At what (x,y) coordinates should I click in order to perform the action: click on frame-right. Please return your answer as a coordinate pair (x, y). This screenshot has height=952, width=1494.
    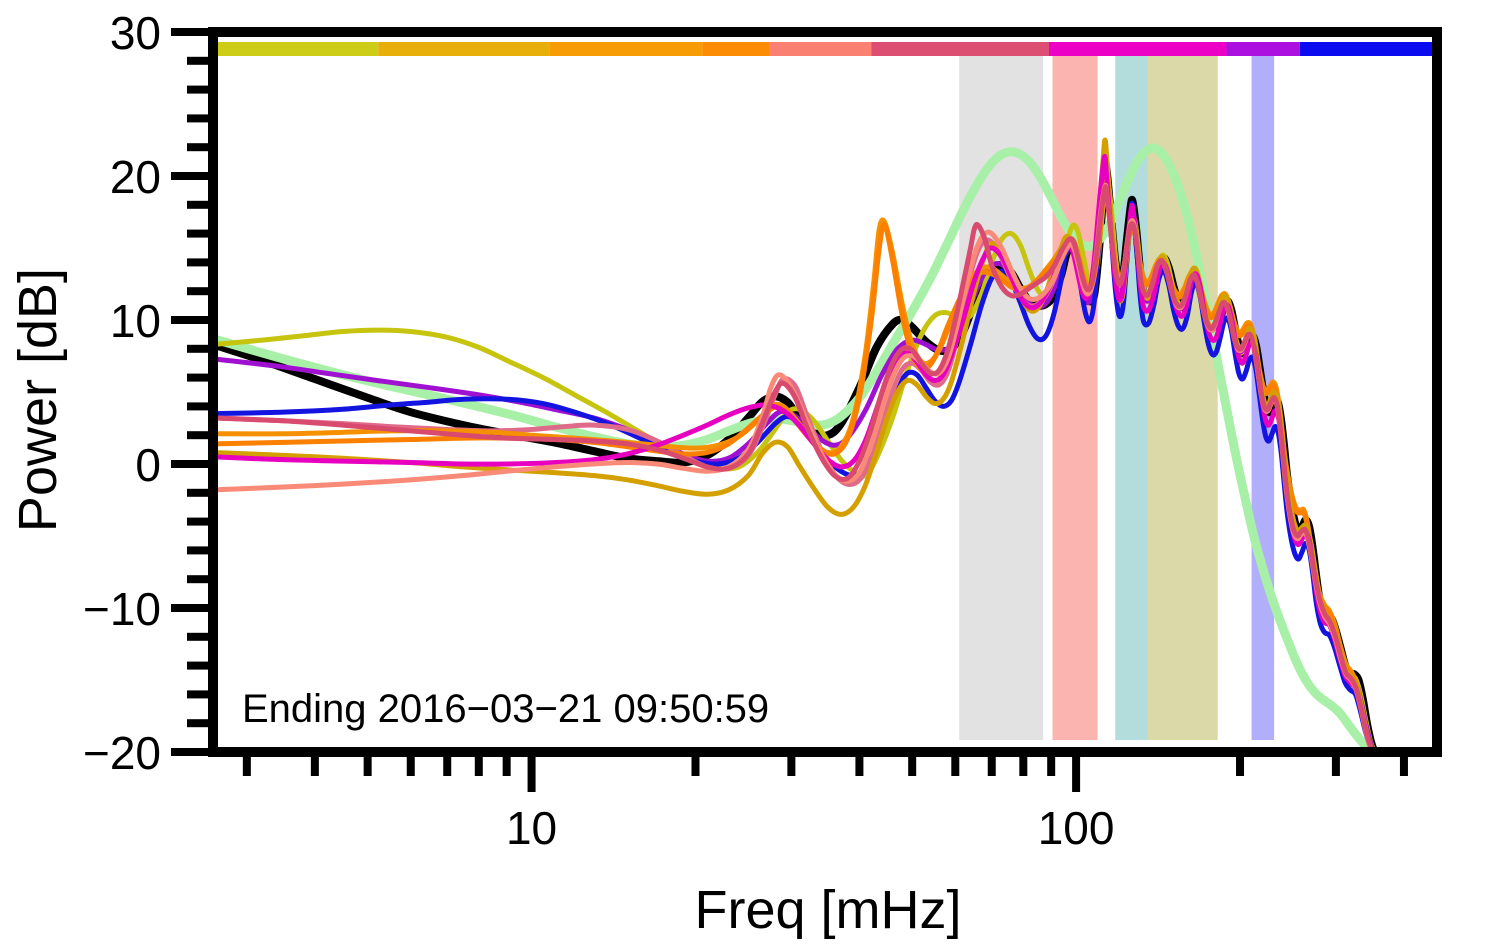
    Looking at the image, I should click on (1437, 392).